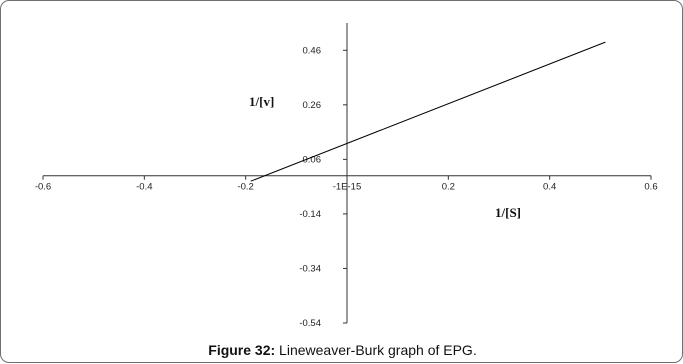 This screenshot has height=364, width=683. Describe the element at coordinates (650, 187) in the screenshot. I see `x-tick-label: 0.6` at that location.